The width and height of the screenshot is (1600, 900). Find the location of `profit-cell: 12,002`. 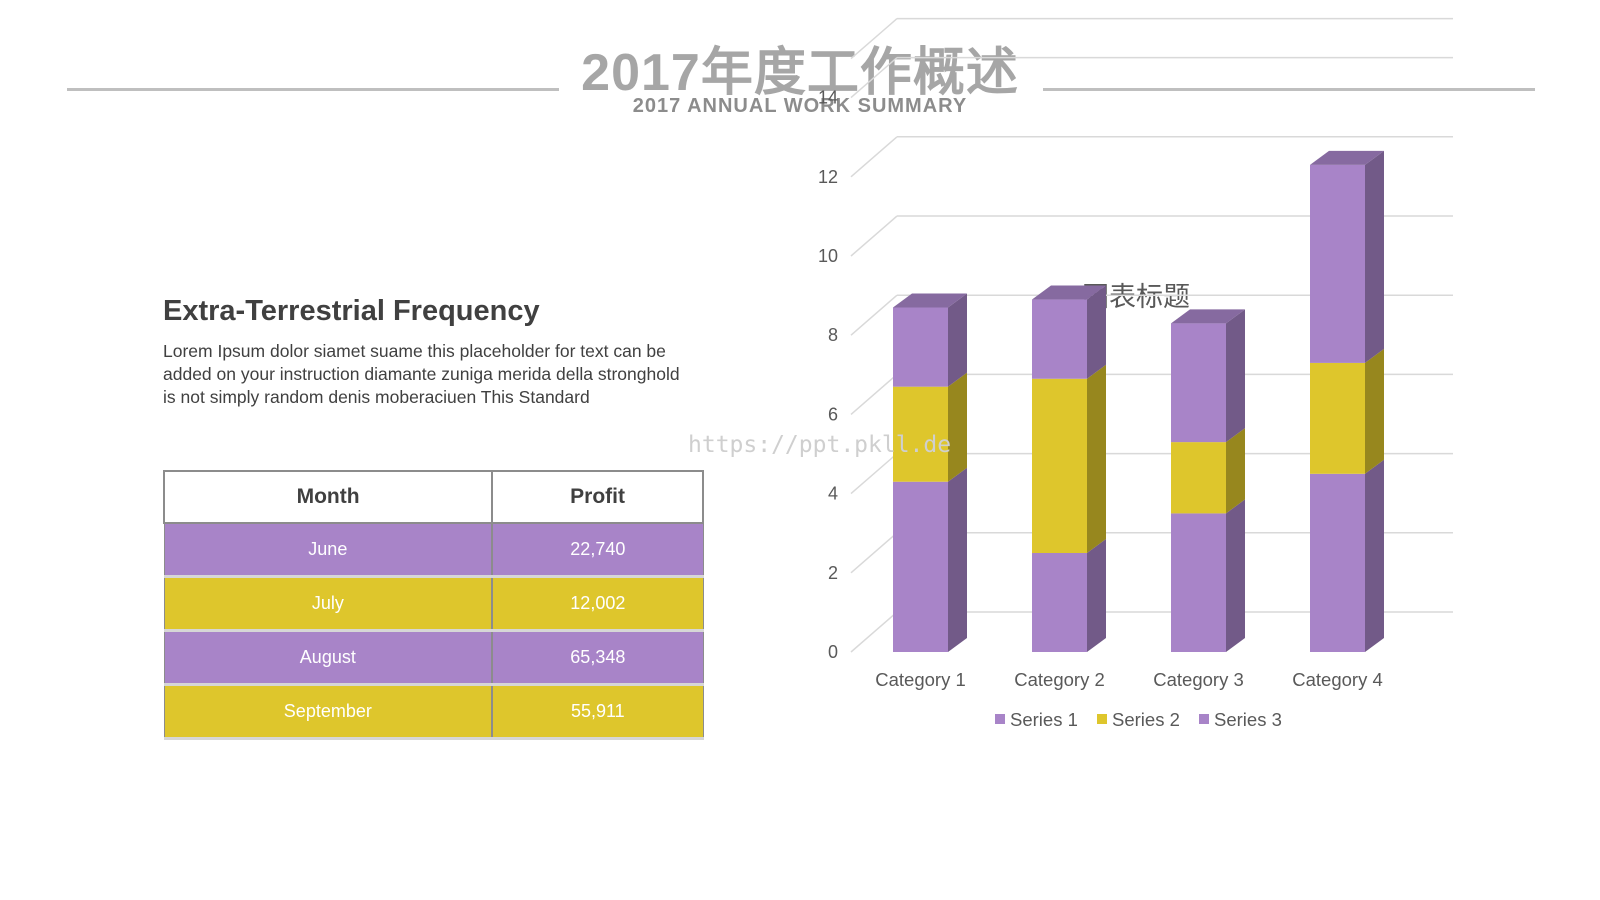

profit-cell: 12,002 is located at coordinates (597, 604).